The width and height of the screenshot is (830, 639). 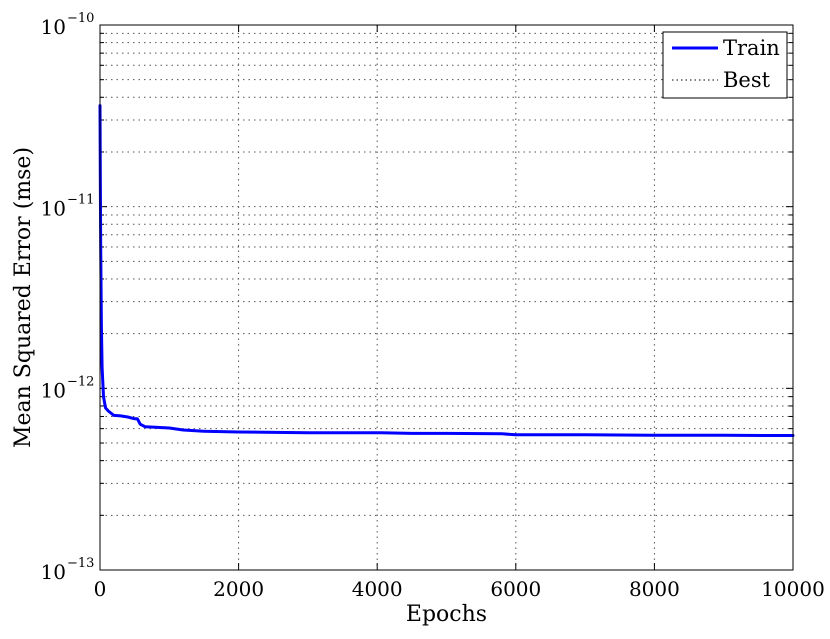 What do you see at coordinates (80, 563) in the screenshot?
I see `y-tick-exponent: −13` at bounding box center [80, 563].